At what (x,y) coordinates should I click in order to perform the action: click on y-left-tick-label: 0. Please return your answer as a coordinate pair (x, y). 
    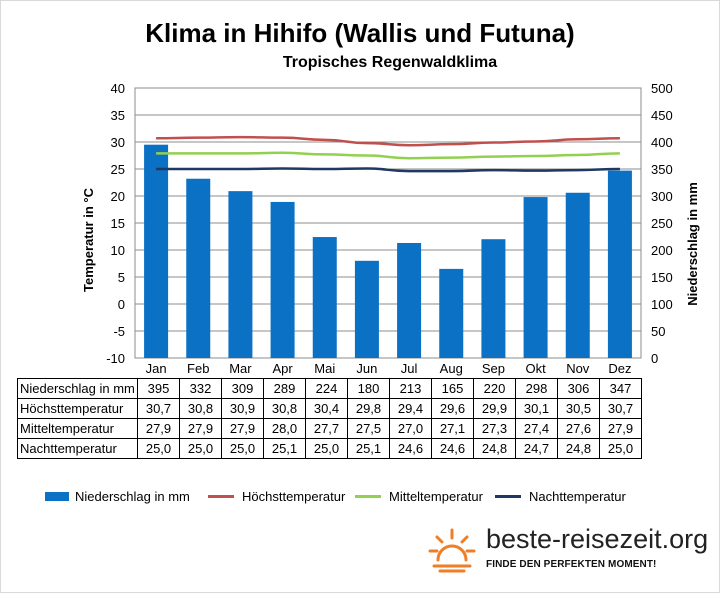
    Looking at the image, I should click on (121, 304).